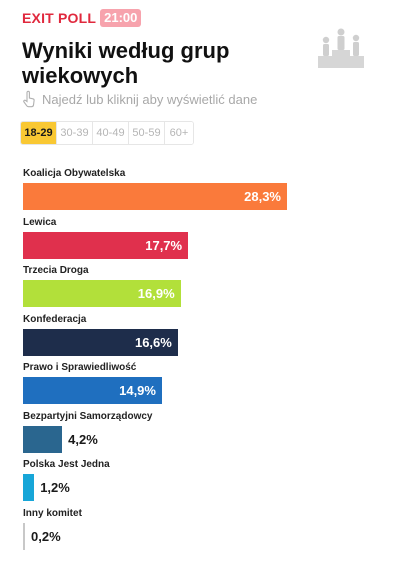 Image resolution: width=400 pixels, height=564 pixels. I want to click on bar-value-label: 16,9%, so click(156, 293).